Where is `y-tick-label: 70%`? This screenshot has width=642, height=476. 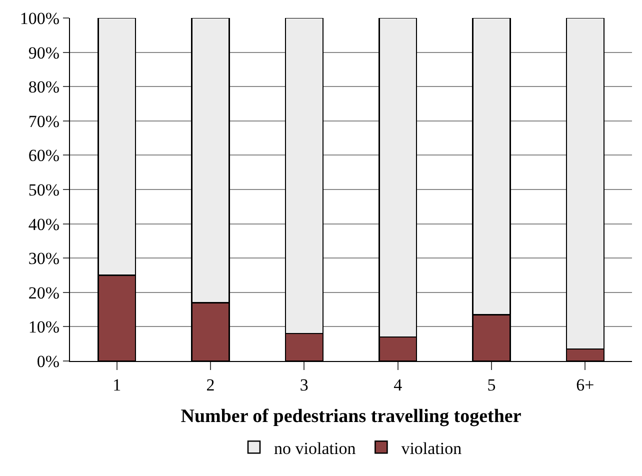 y-tick-label: 70% is located at coordinates (44, 121).